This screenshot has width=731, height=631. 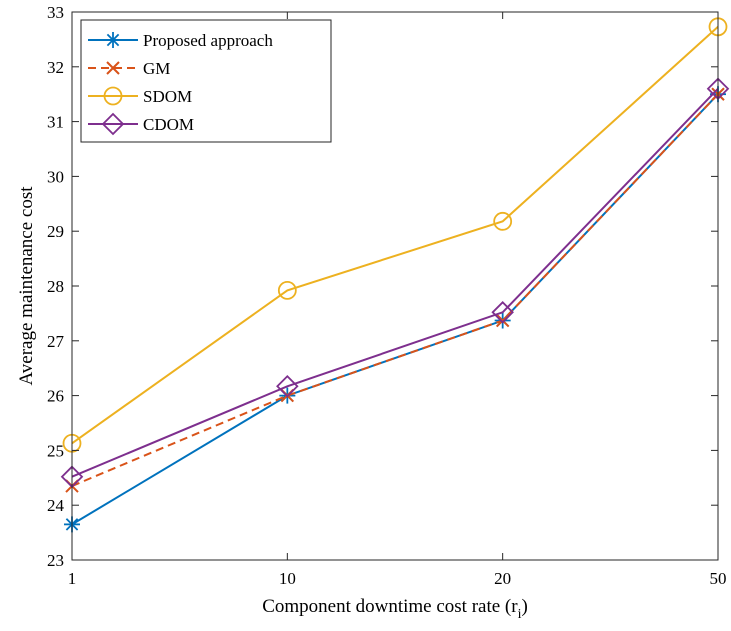 I want to click on y-tick-label-31: 31, so click(x=55, y=122).